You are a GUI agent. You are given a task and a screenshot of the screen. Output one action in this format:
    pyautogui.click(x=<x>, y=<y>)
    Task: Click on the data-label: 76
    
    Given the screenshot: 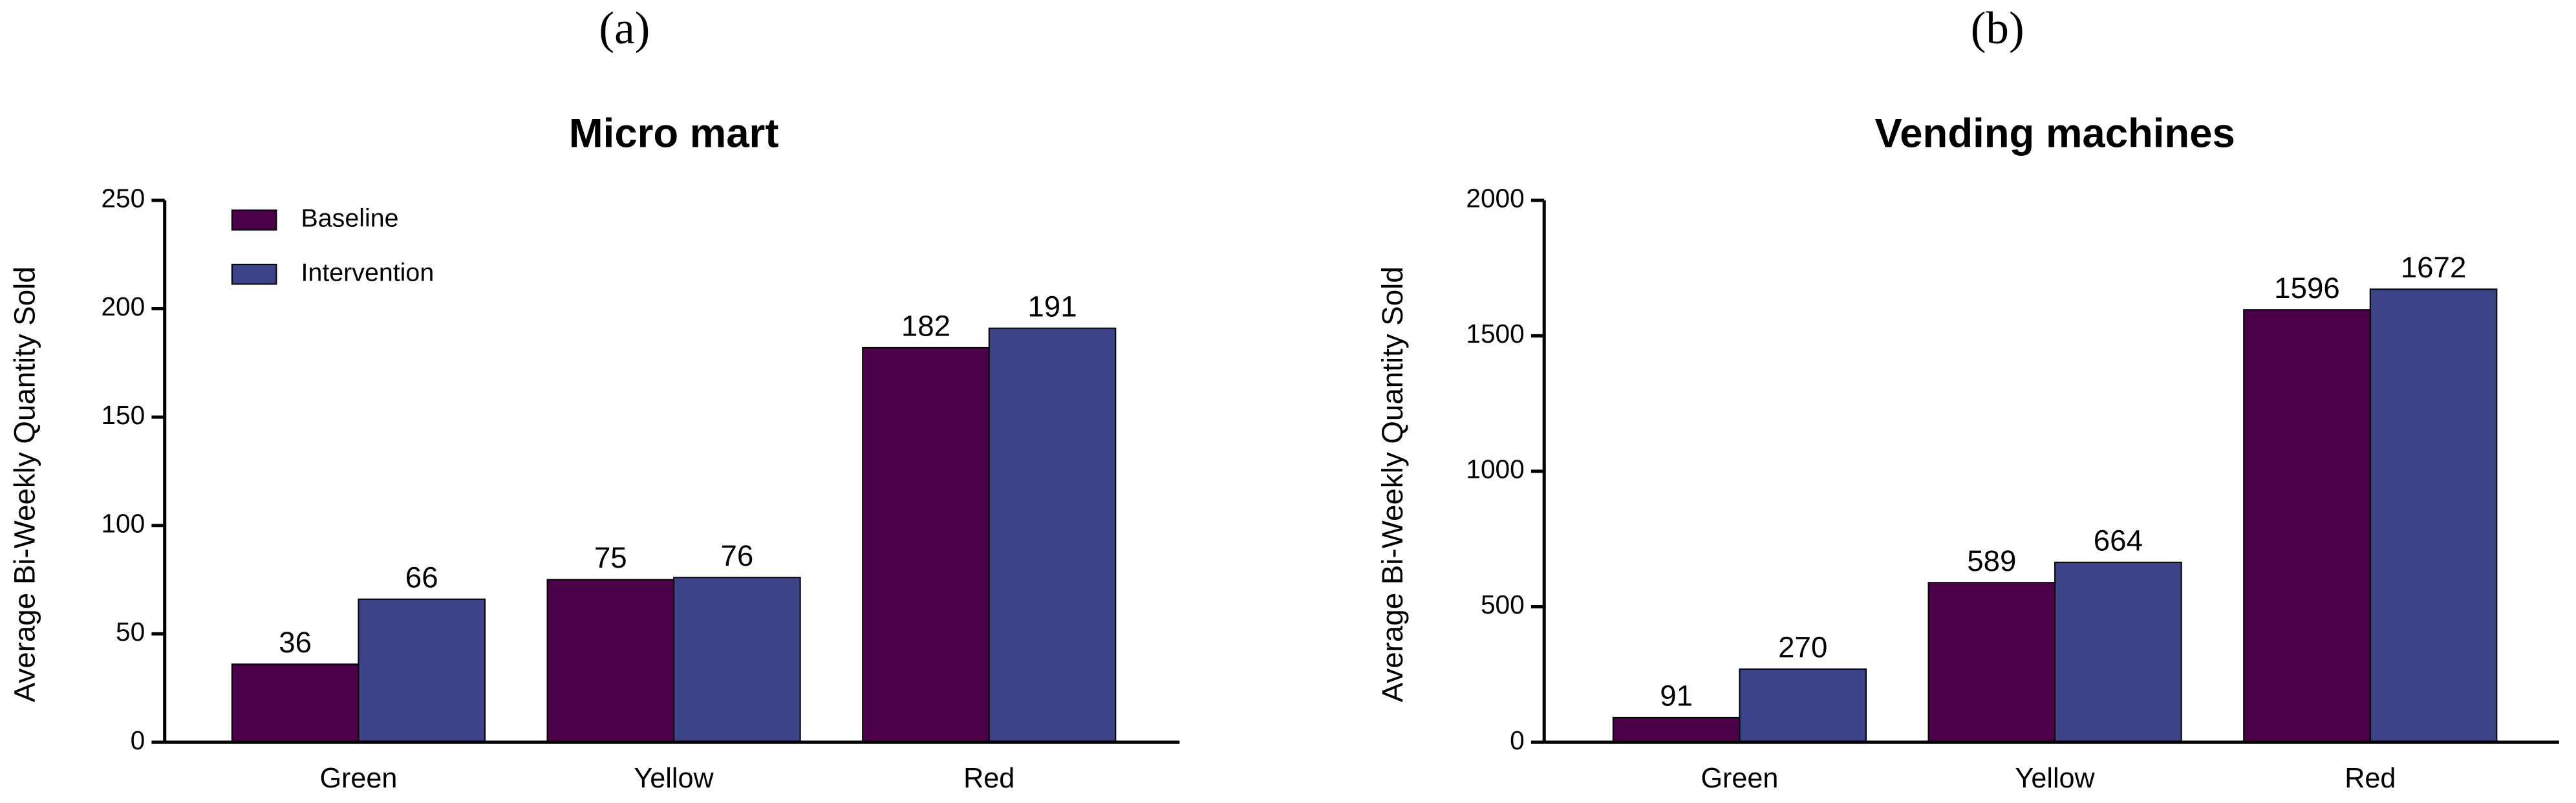 What is the action you would take?
    pyautogui.click(x=736, y=555)
    